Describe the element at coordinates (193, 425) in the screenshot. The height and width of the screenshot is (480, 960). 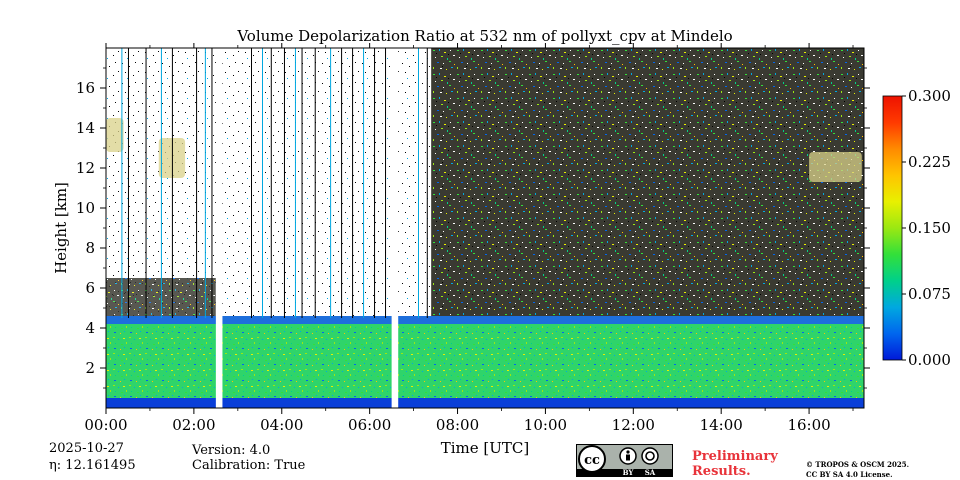
I see `x-tick-label: 02:00` at that location.